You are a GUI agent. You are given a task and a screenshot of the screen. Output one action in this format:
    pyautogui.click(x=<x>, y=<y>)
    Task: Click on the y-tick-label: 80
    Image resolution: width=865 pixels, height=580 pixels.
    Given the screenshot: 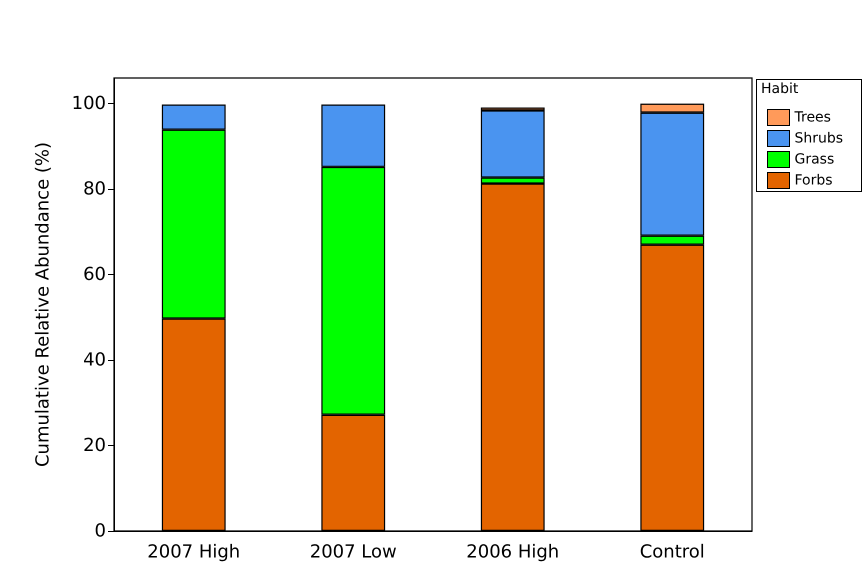 What is the action you would take?
    pyautogui.click(x=94, y=189)
    